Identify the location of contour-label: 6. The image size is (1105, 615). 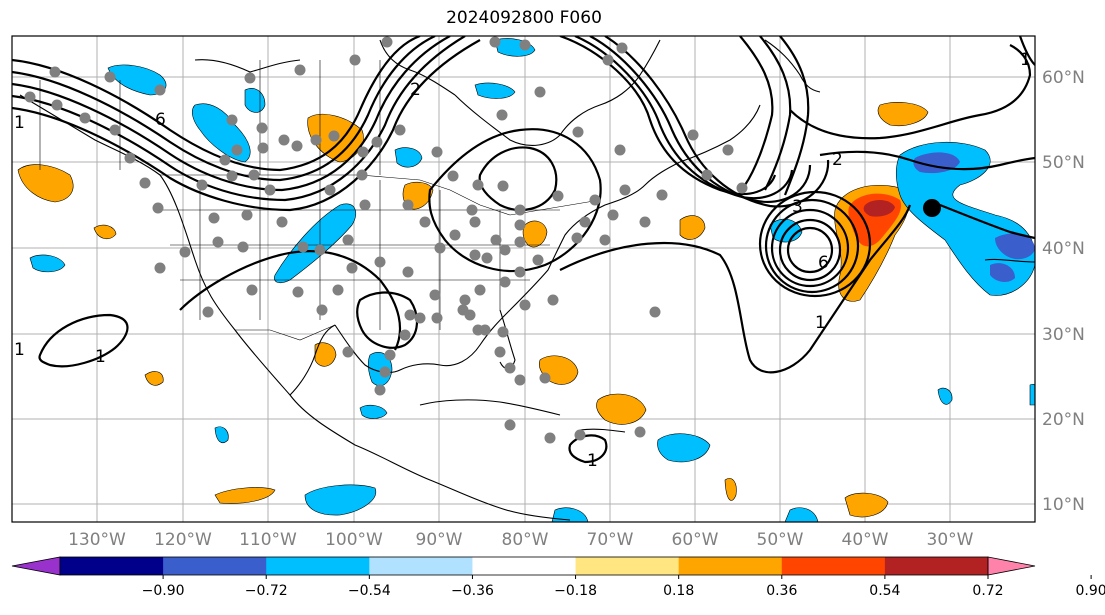
(160, 120).